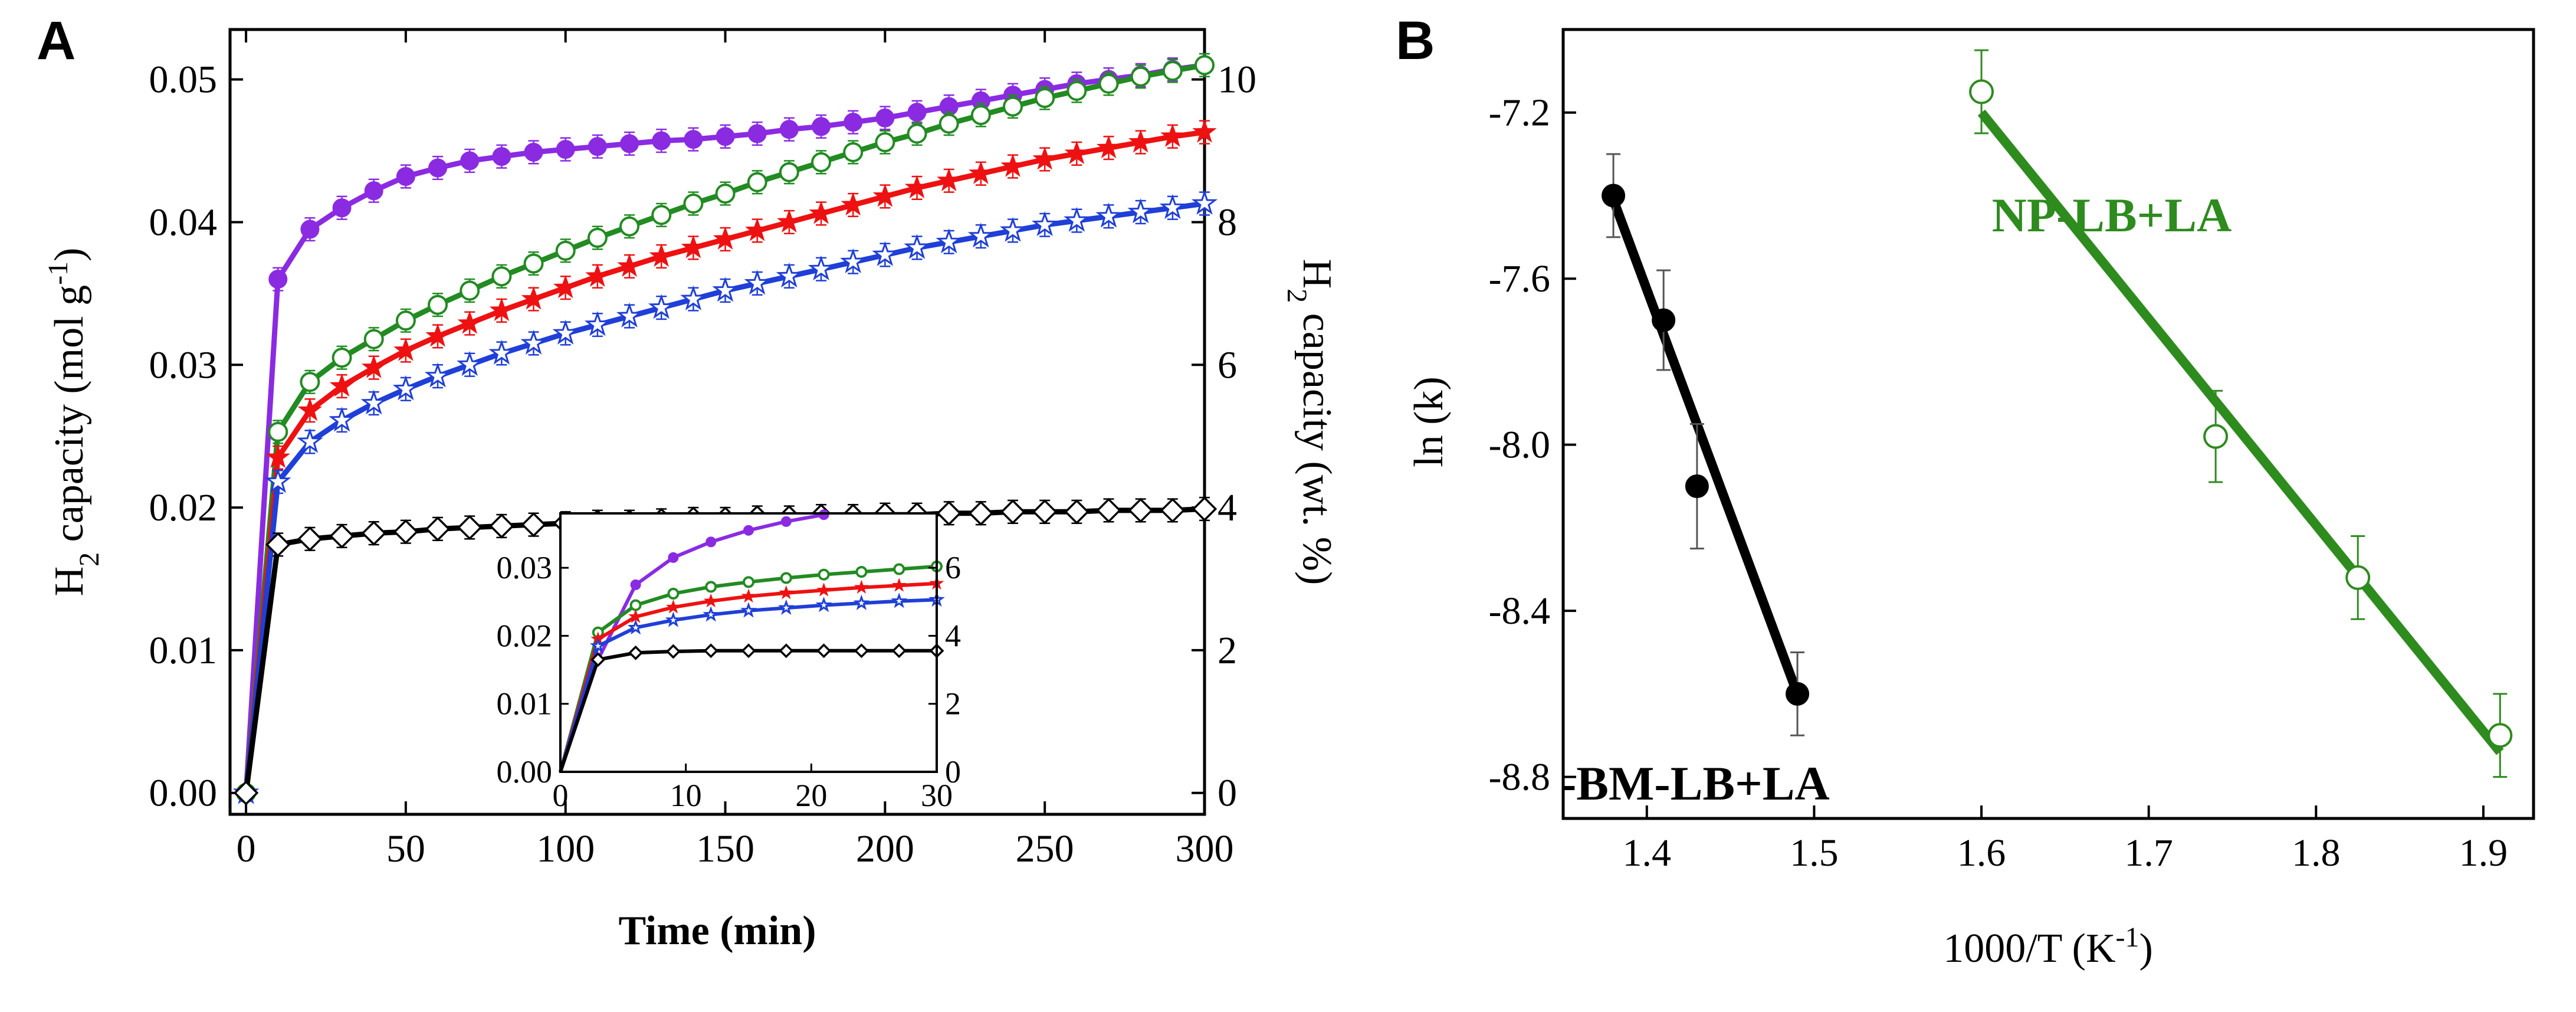  I want to click on panel-a-inset-frame, so click(748, 642).